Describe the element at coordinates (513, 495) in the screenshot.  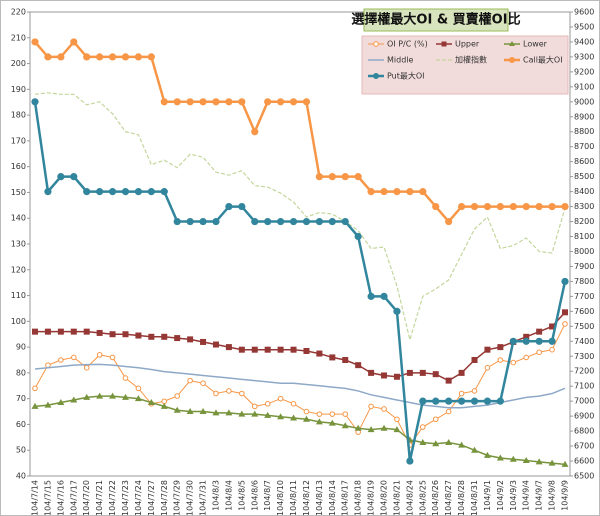
I see `x-tick-label: 104/9/3` at that location.